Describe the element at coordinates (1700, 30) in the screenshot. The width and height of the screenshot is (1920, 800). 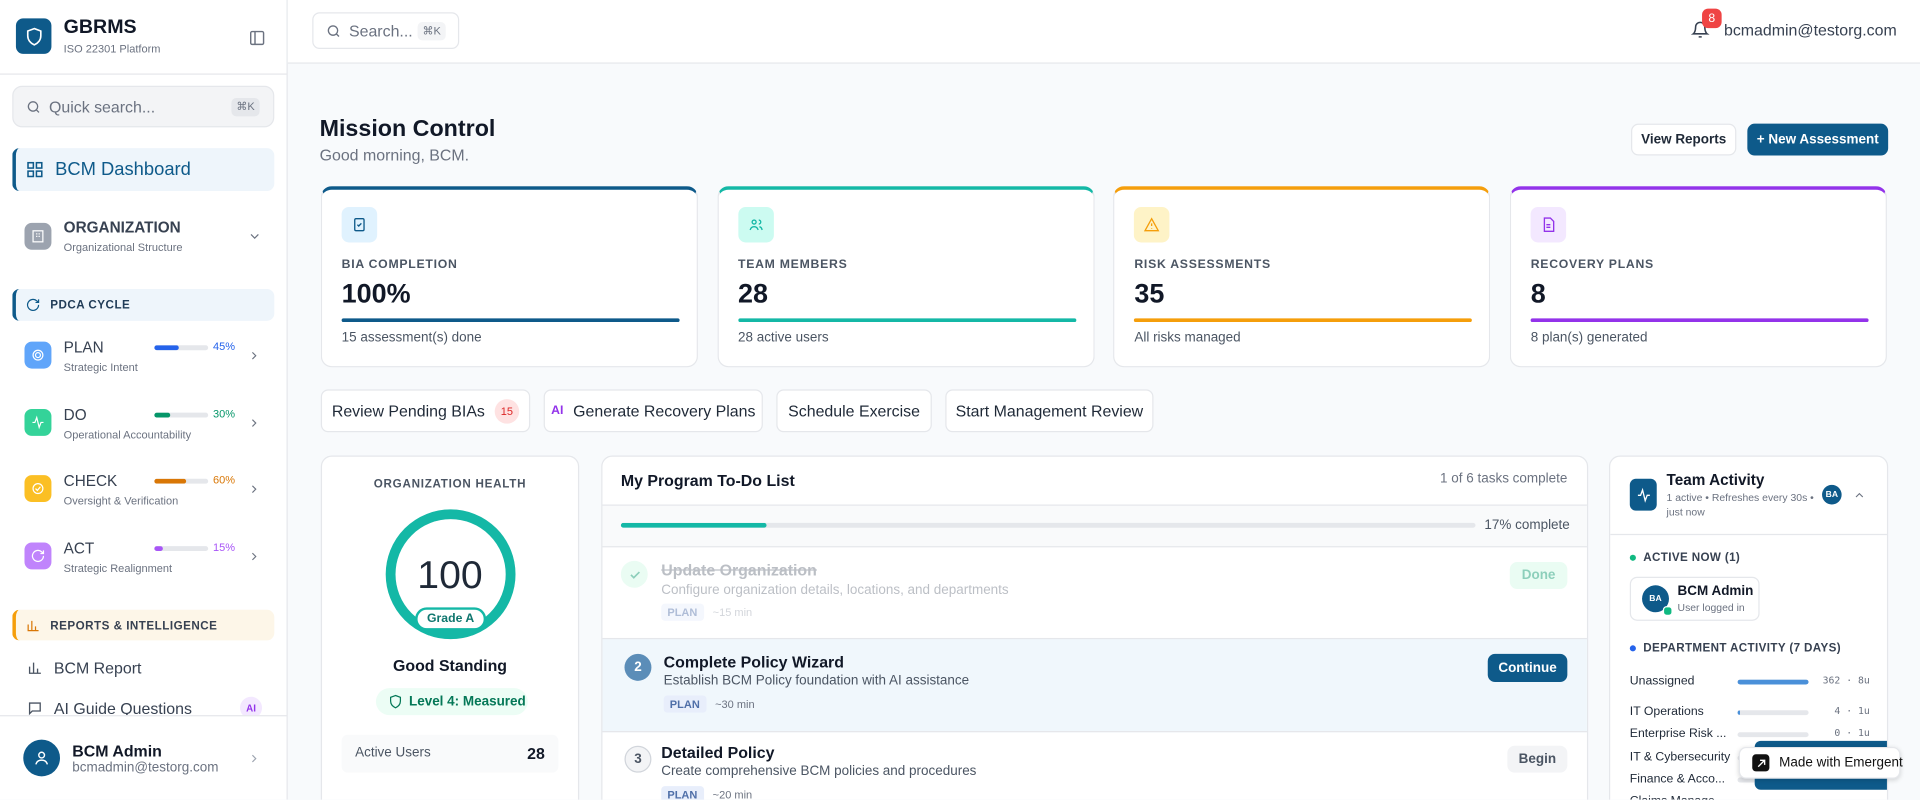
I see `notifications` at that location.